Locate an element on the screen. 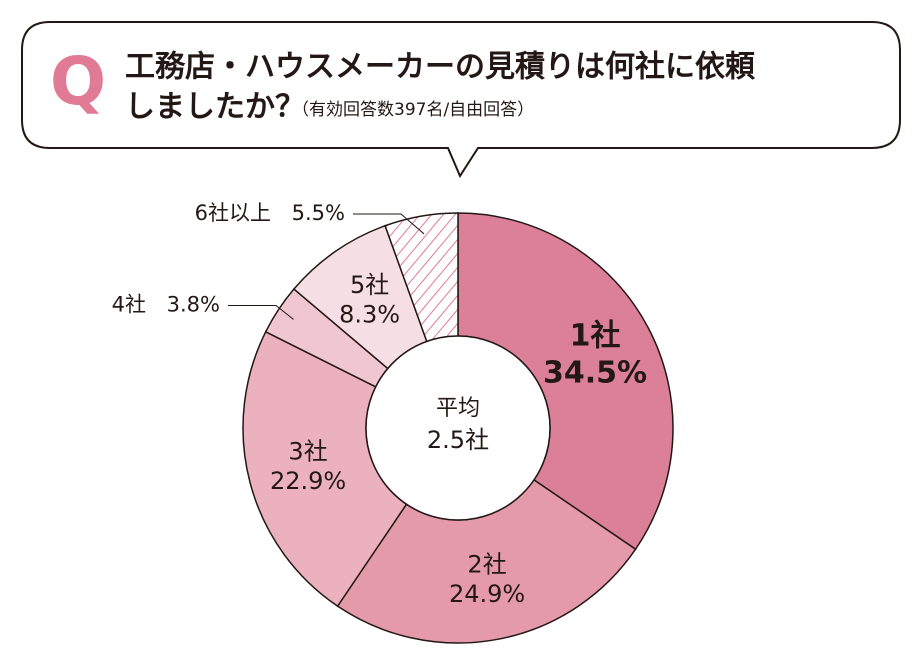 The height and width of the screenshot is (659, 923). slice-value: 3.8% is located at coordinates (193, 304).